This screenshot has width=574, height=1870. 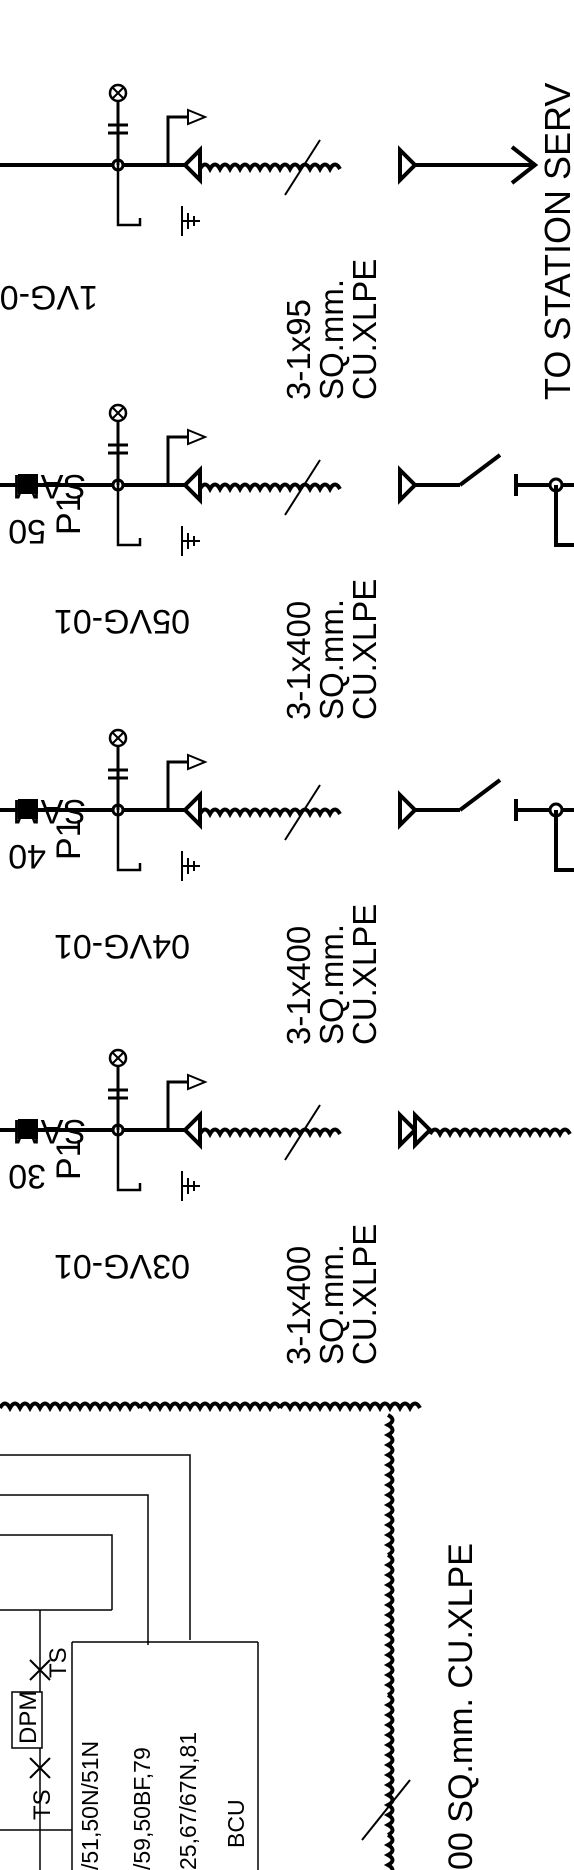 I want to click on feeder-1-cable-size: 3-1x95, so click(x=298, y=349).